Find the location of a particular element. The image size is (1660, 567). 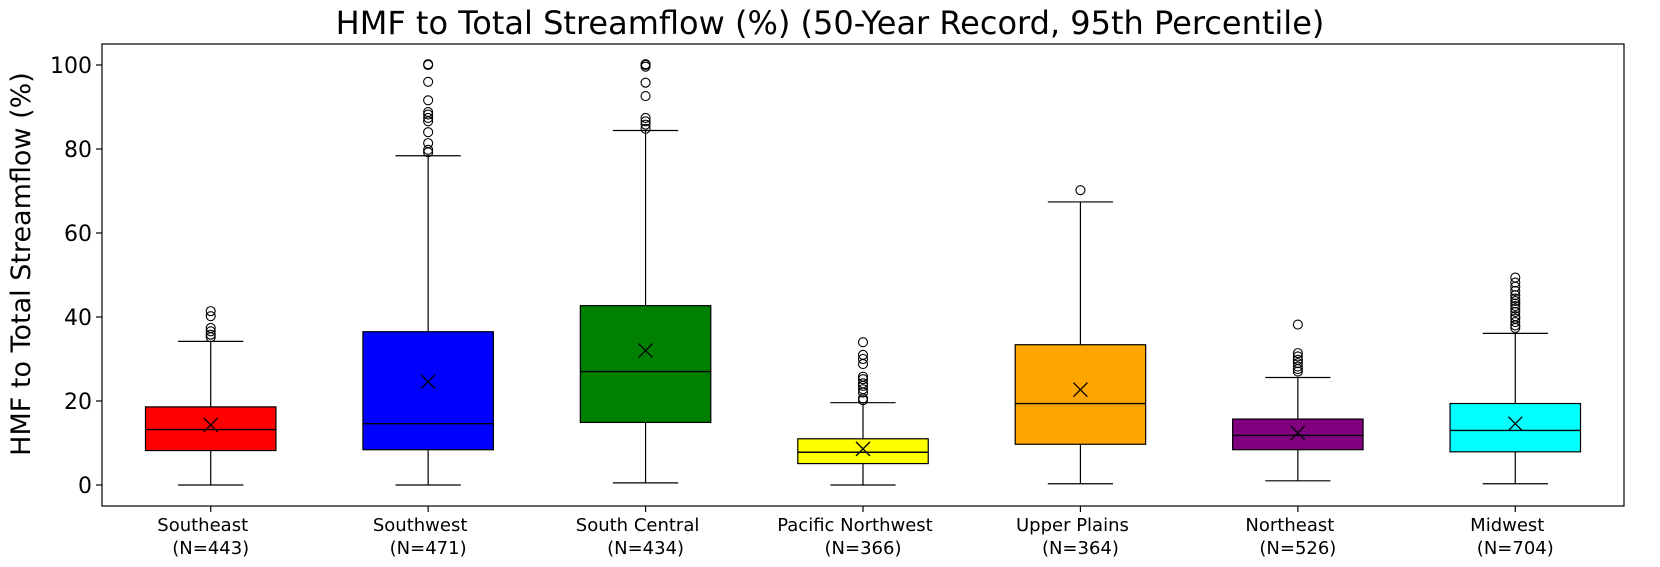

x-tick-sample-size: (N=434) is located at coordinates (645, 548).